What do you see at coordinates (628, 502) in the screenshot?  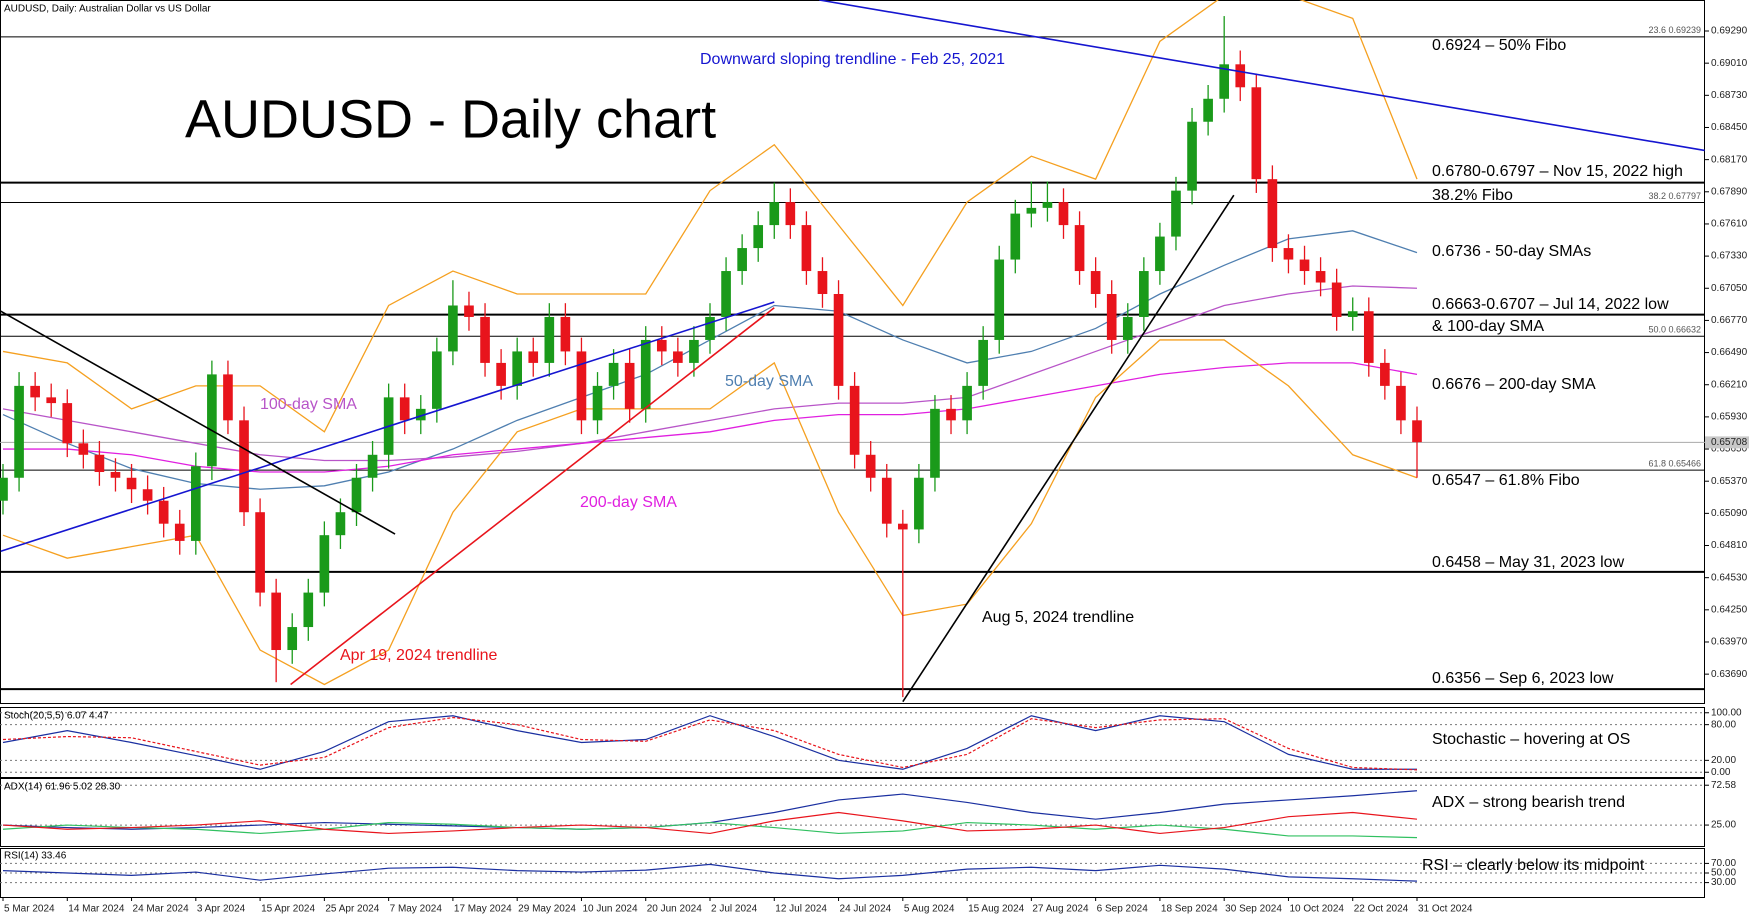 I see `sma-label: 200-day SMA` at bounding box center [628, 502].